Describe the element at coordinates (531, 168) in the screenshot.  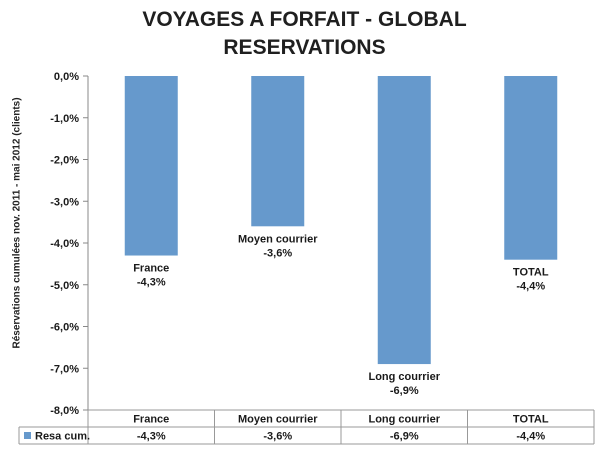
I see `bar-total` at that location.